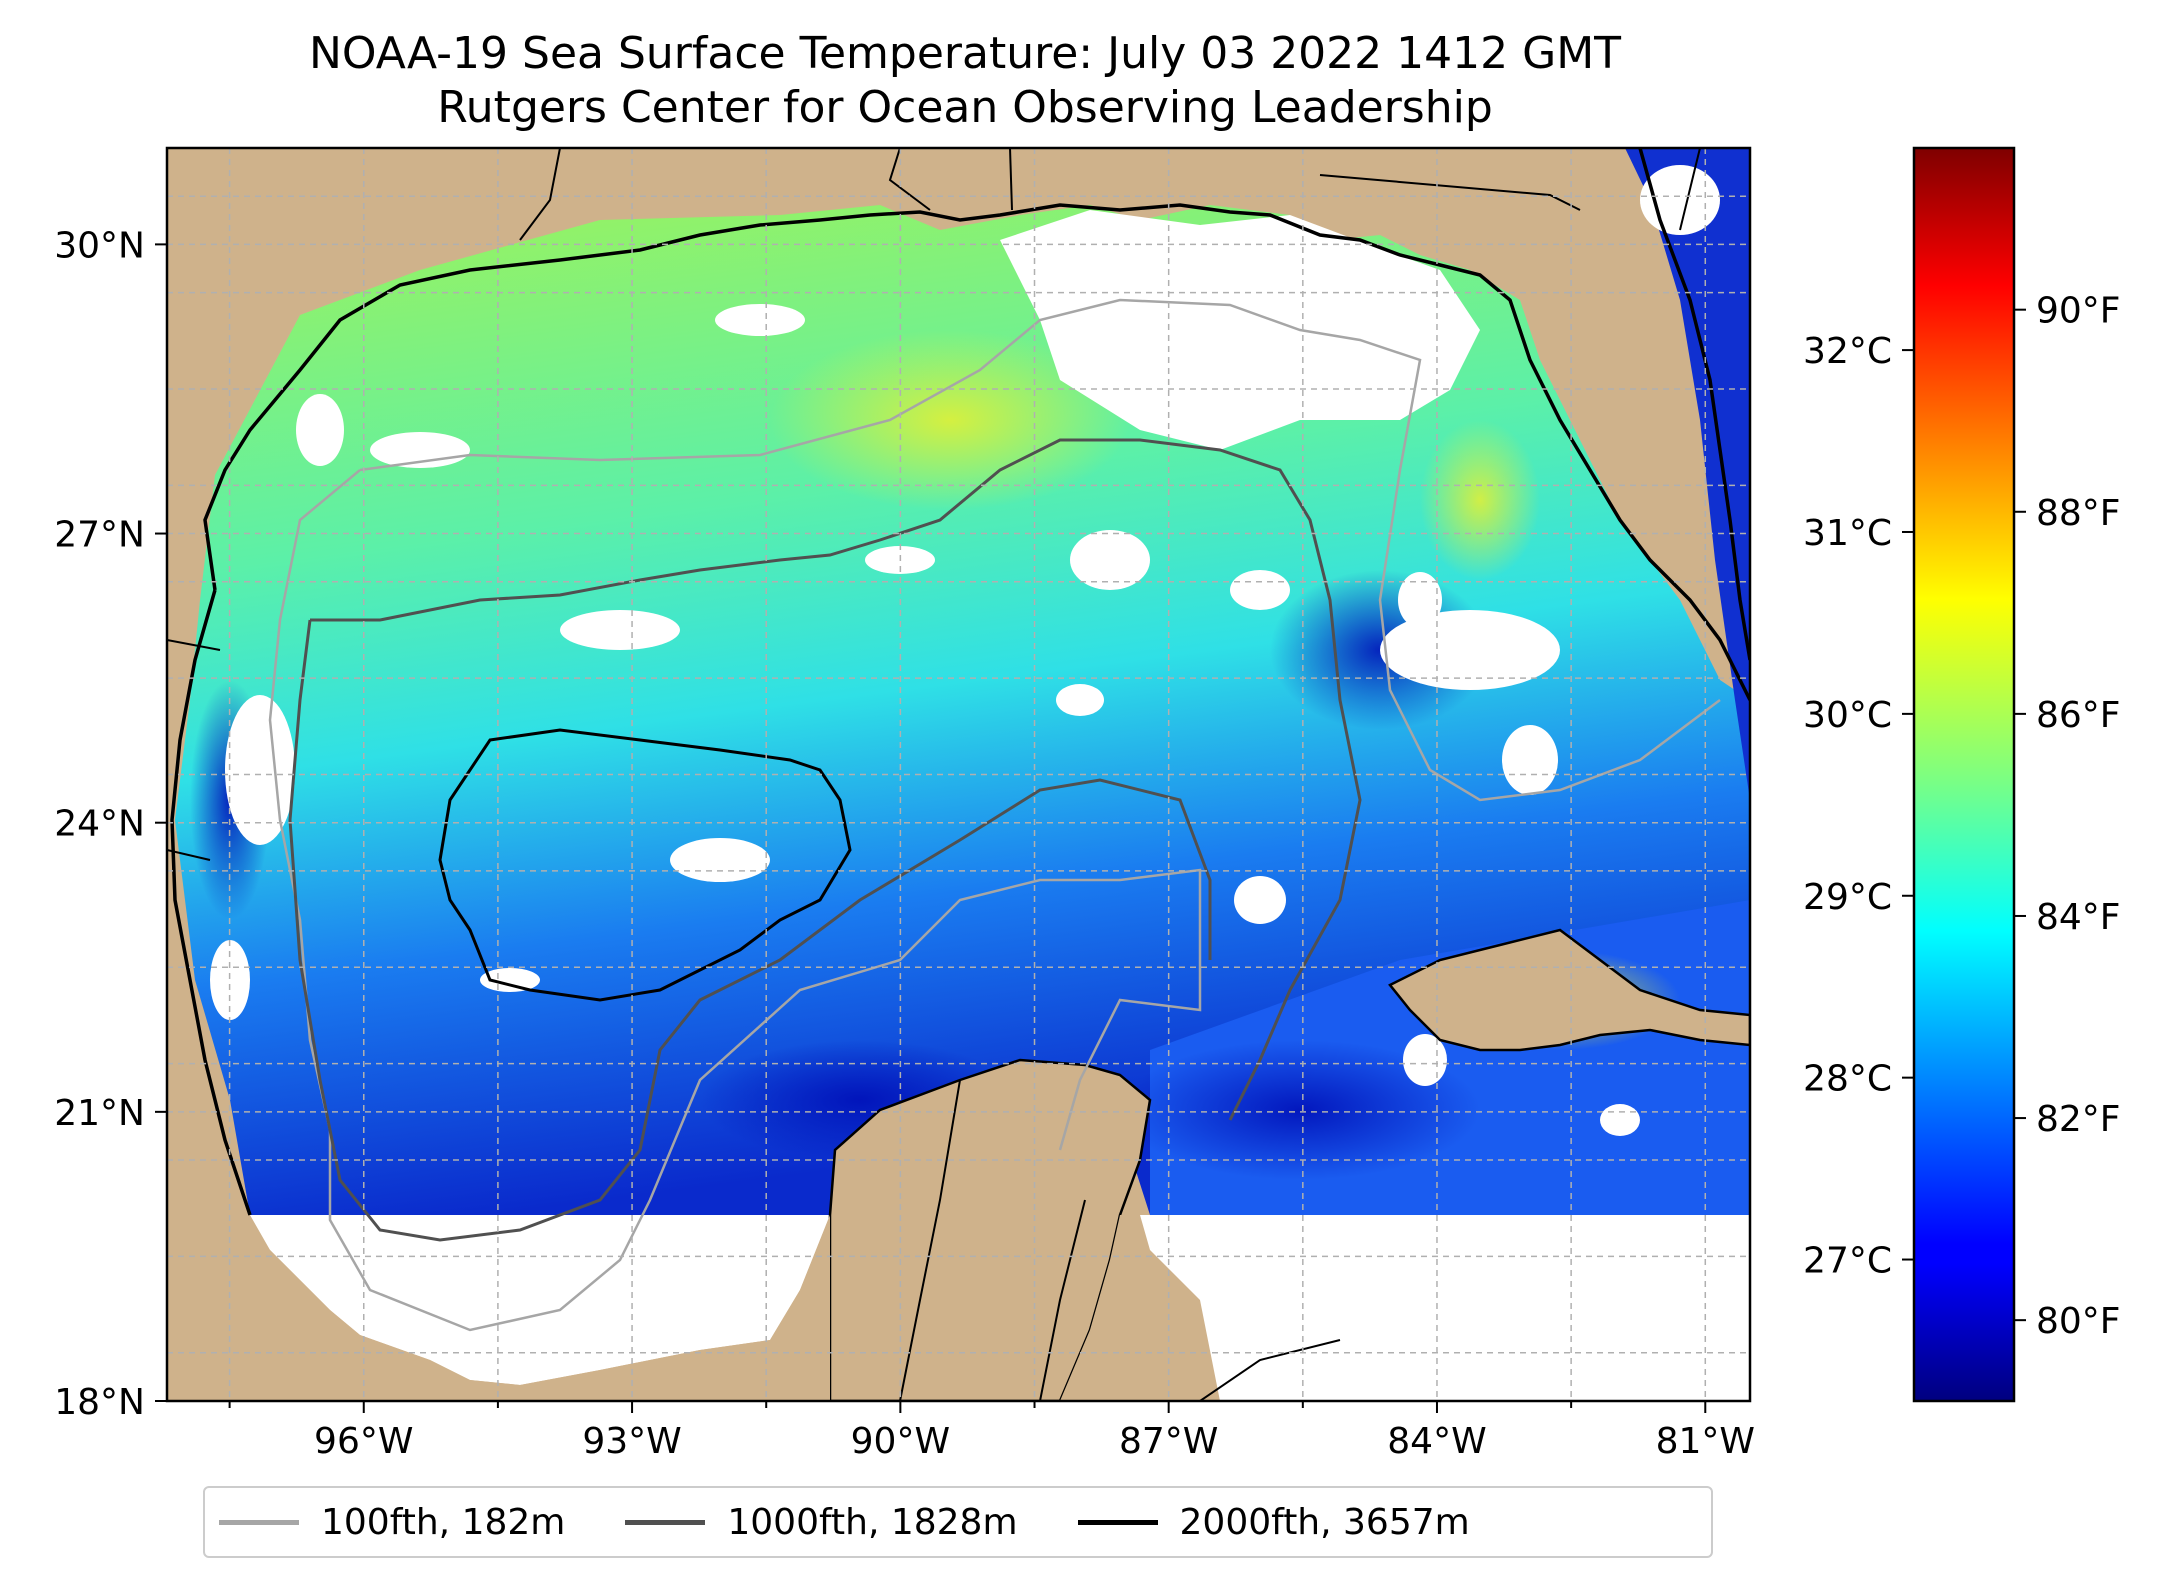 The width and height of the screenshot is (2160, 1582). What do you see at coordinates (1847, 1261) in the screenshot?
I see `colorbar-c-label: 27°C` at bounding box center [1847, 1261].